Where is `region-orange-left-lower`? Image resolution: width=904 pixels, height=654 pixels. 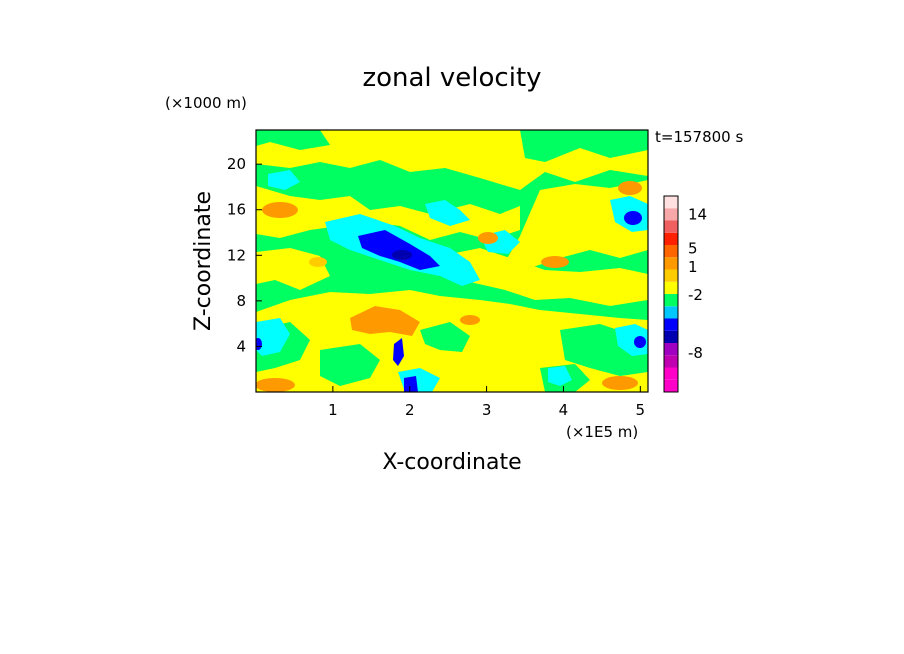 region-orange-left-lower is located at coordinates (318, 262).